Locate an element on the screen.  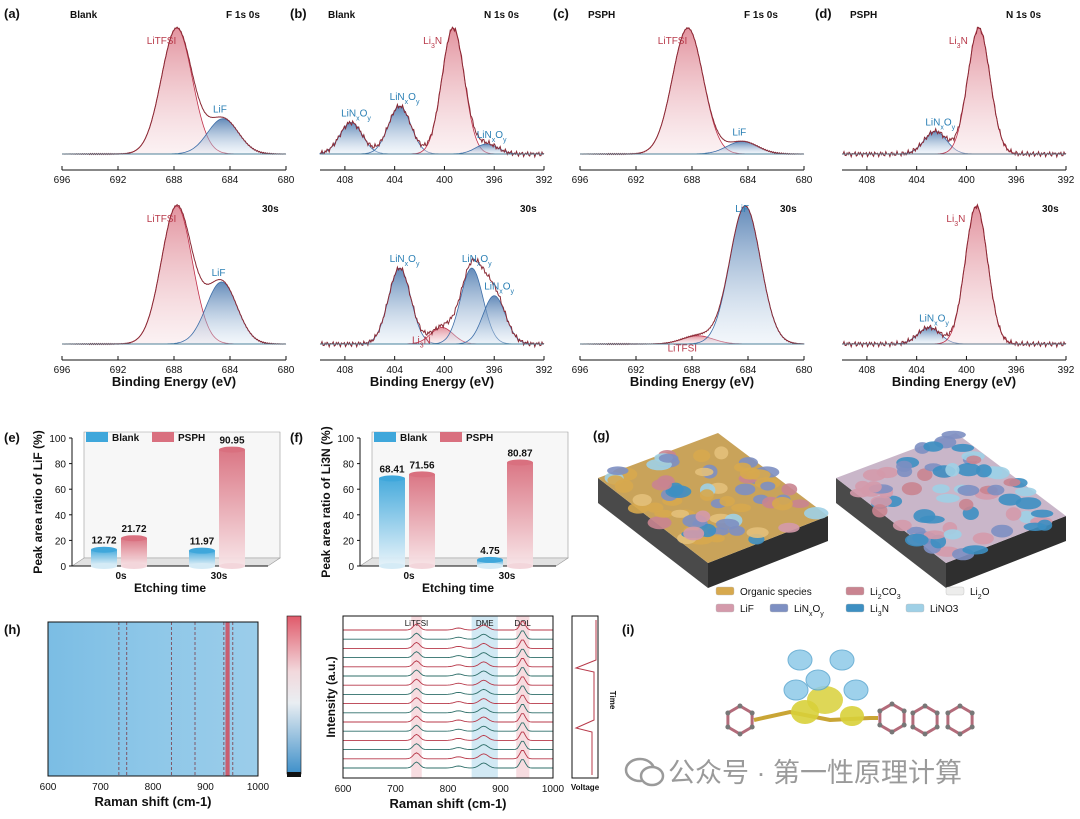
formula-part: LiF is located at coordinates (219, 273).